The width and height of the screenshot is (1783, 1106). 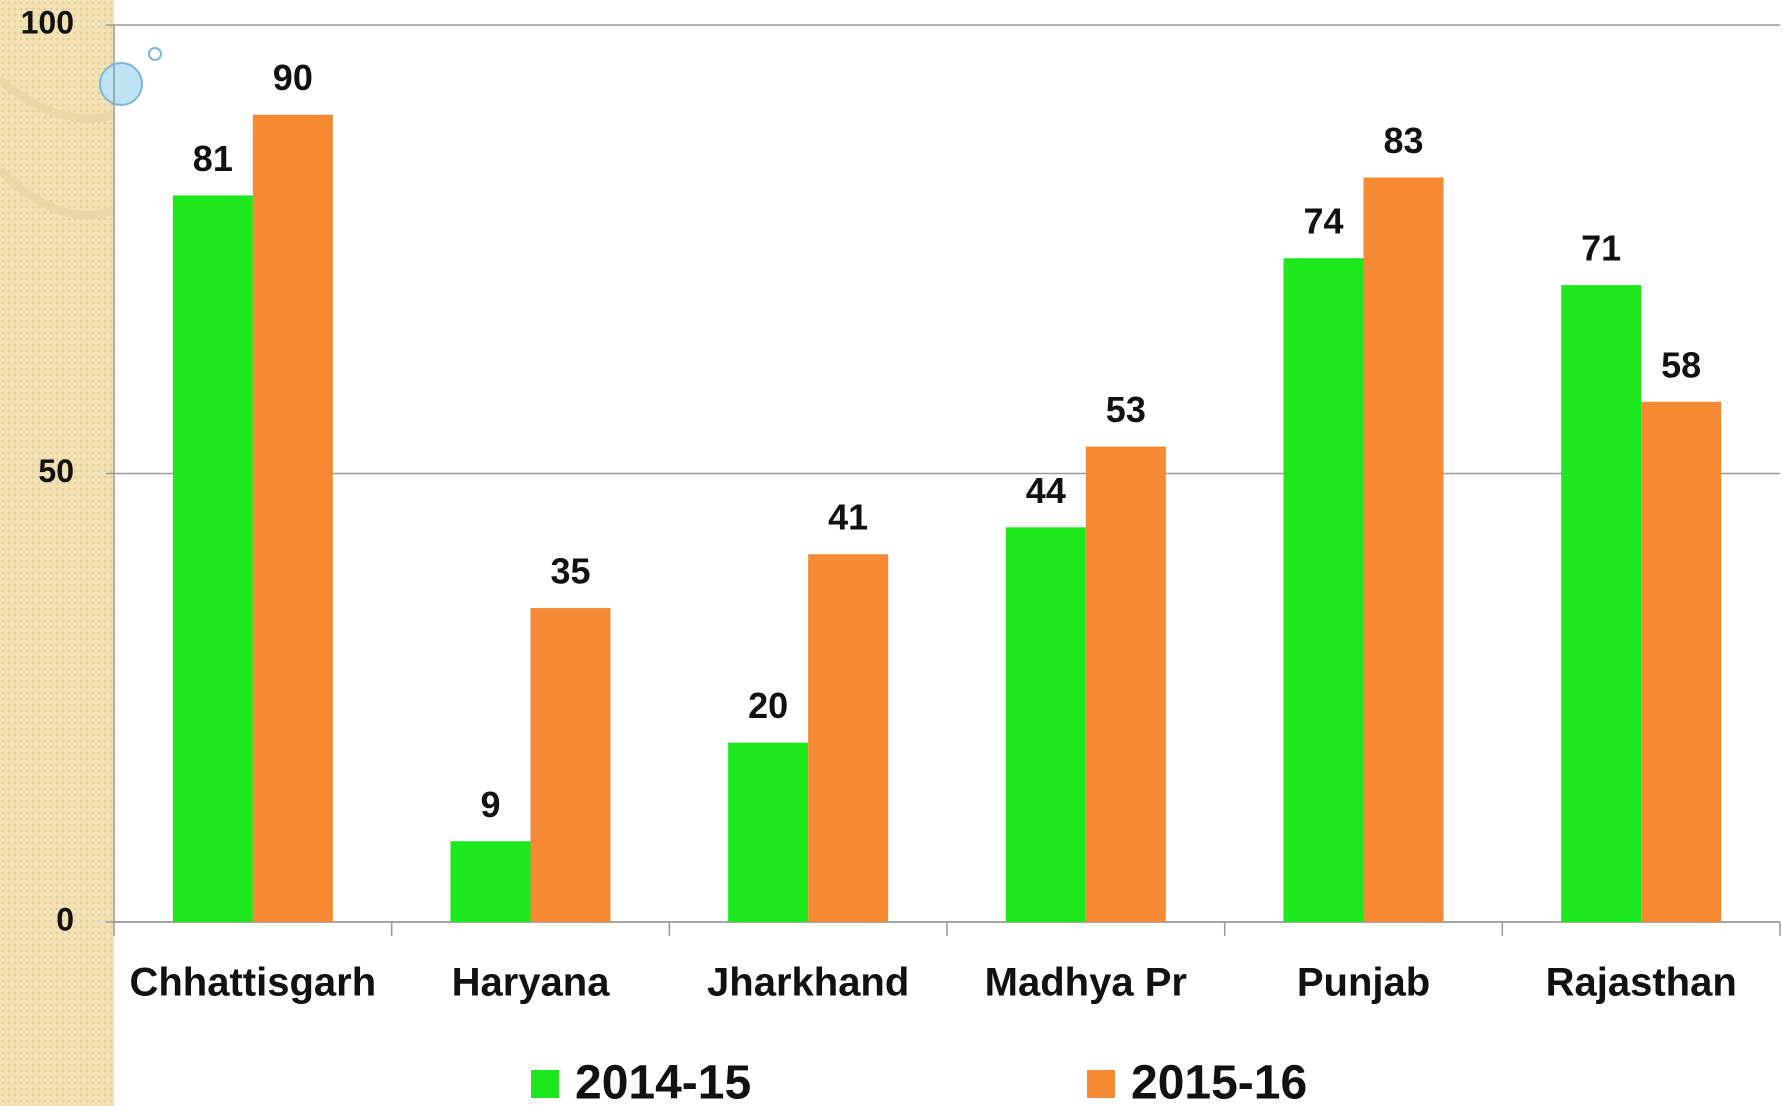 What do you see at coordinates (848, 517) in the screenshot?
I see `data-label: 41` at bounding box center [848, 517].